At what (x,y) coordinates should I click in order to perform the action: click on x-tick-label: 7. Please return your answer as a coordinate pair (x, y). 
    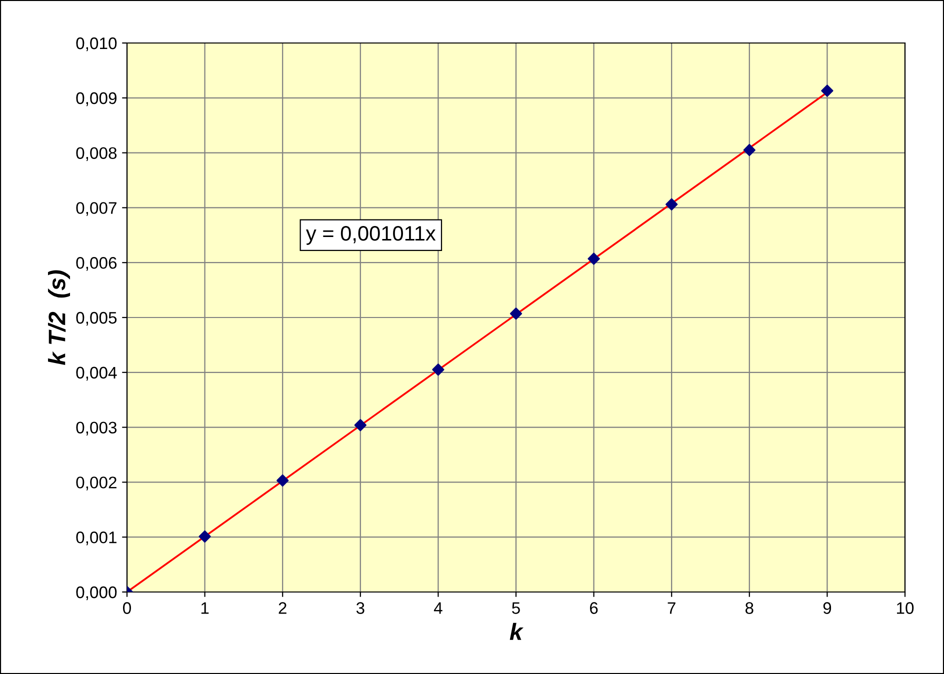
    Looking at the image, I should click on (672, 608).